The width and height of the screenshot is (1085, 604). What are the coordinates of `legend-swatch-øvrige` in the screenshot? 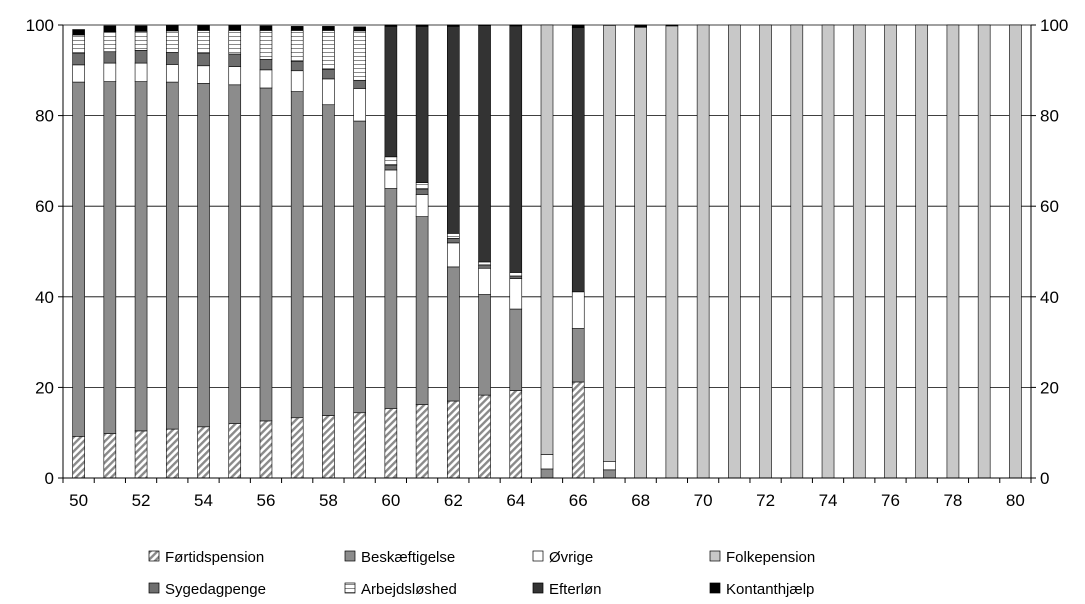 It's located at (538, 556).